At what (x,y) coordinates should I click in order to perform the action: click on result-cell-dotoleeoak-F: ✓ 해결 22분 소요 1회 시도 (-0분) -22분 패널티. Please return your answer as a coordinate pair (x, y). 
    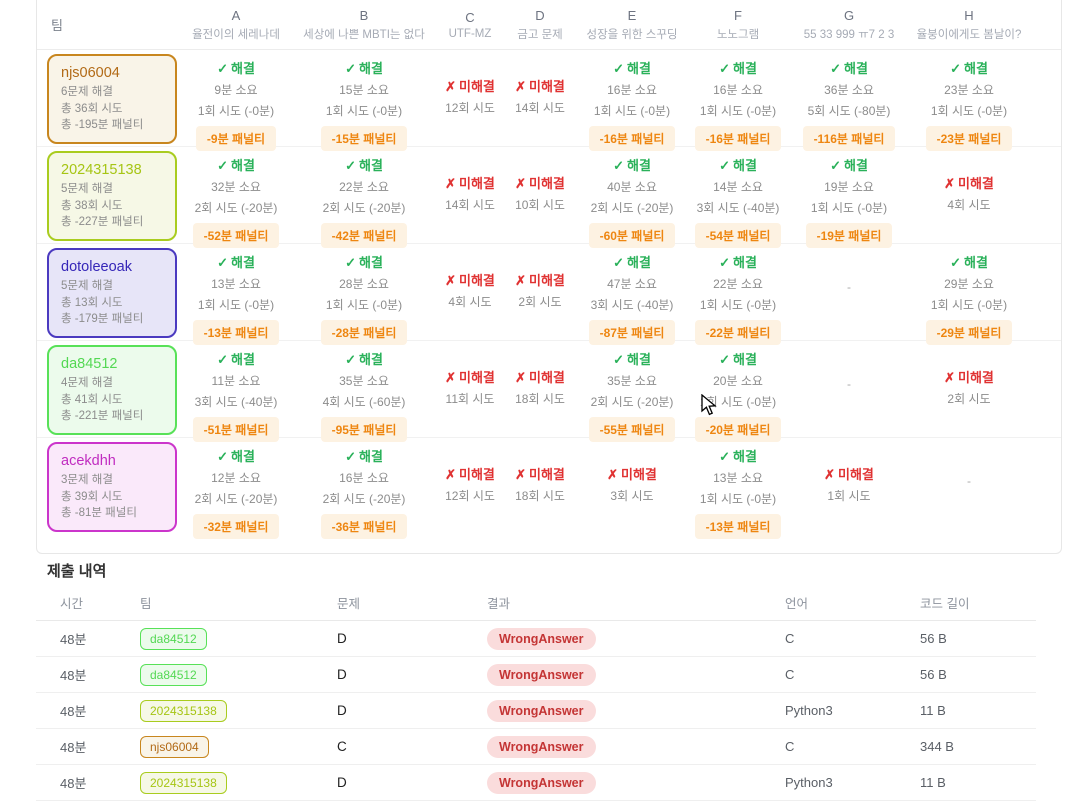
    Looking at the image, I should click on (738, 294).